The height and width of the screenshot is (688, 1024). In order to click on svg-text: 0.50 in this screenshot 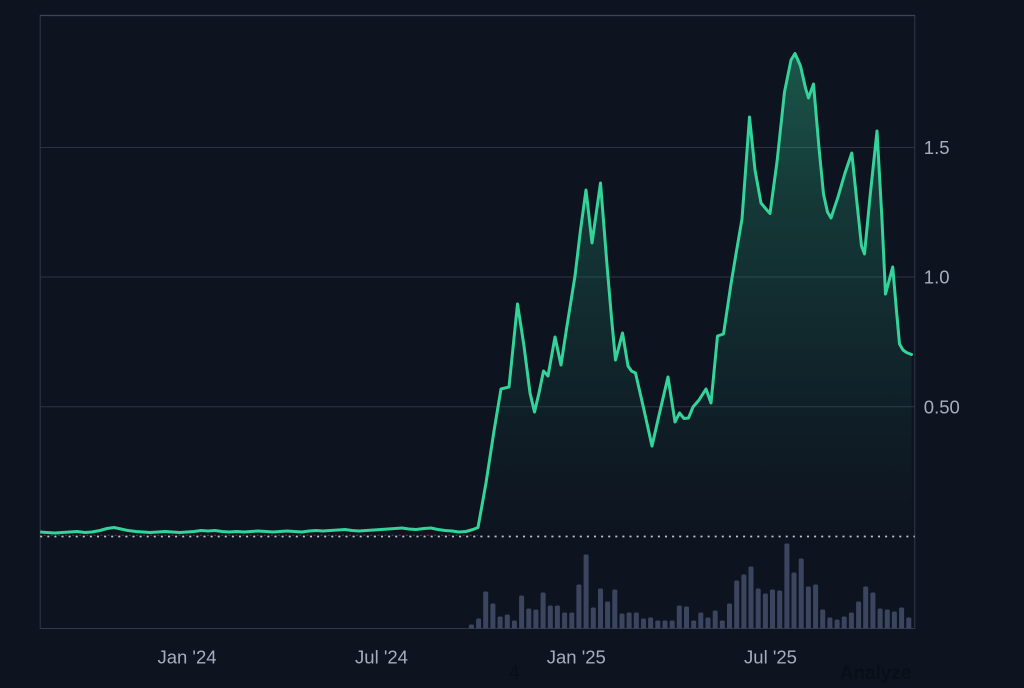, I will do `click(942, 406)`.